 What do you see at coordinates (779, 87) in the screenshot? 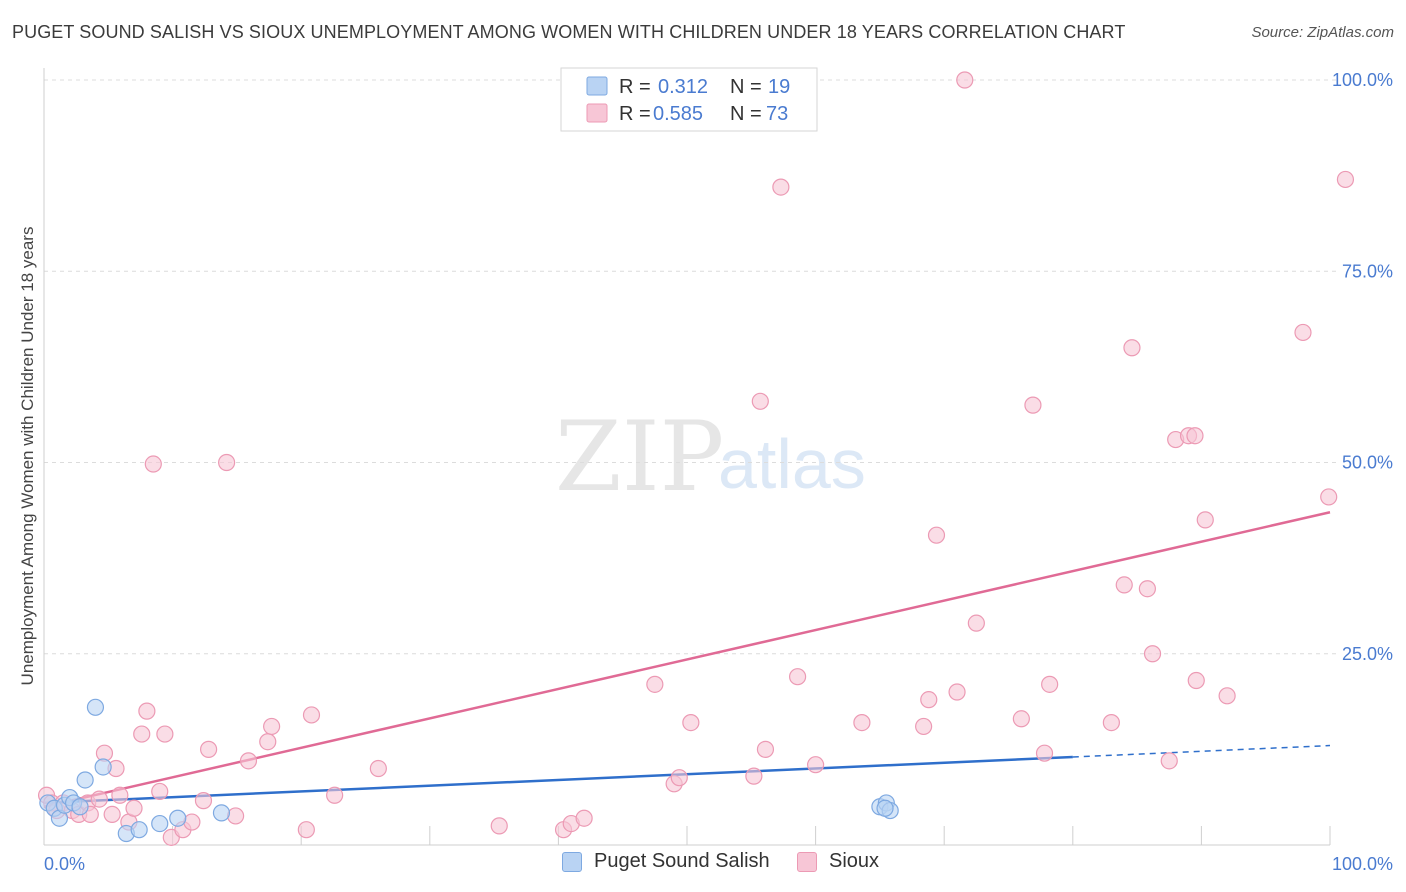
I see `legend-n-value-salish: 19` at bounding box center [779, 87].